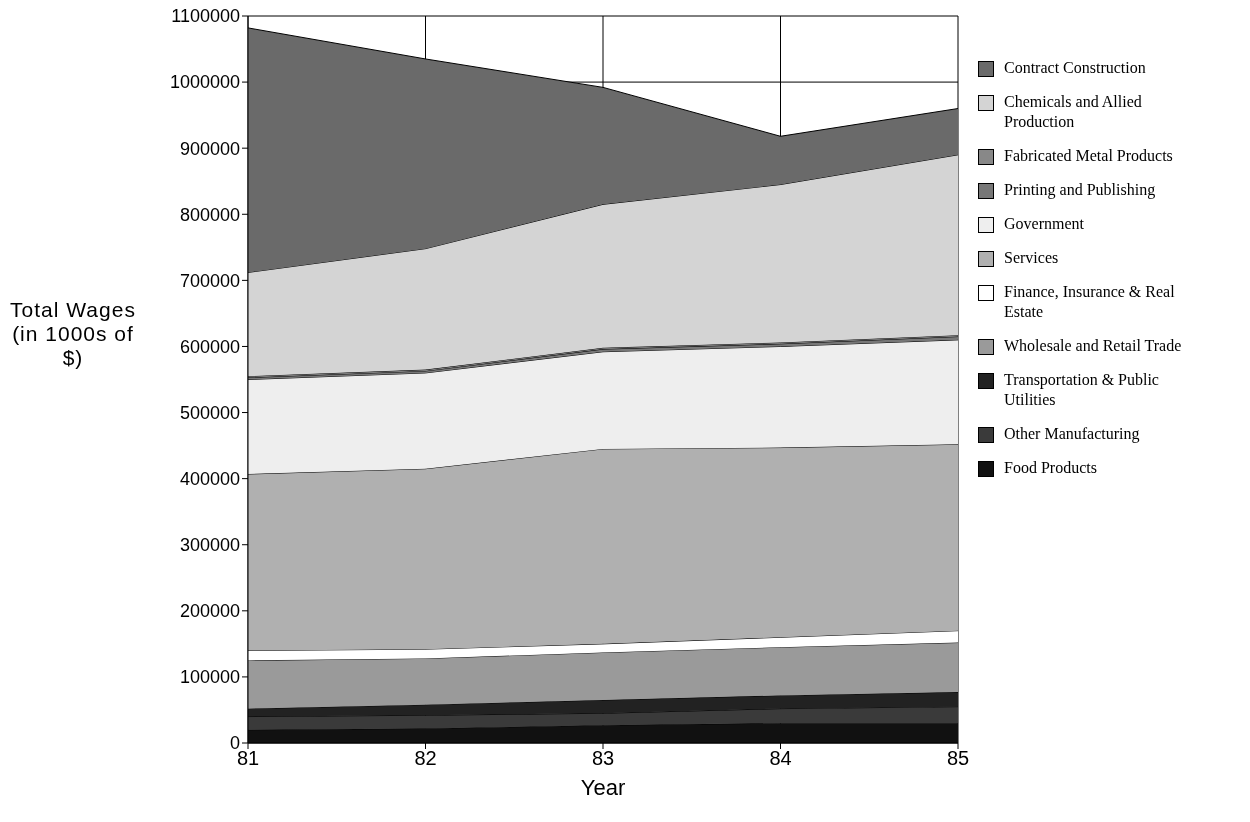 The width and height of the screenshot is (1250, 822). Describe the element at coordinates (780, 758) in the screenshot. I see `x-tick-label: 84` at that location.